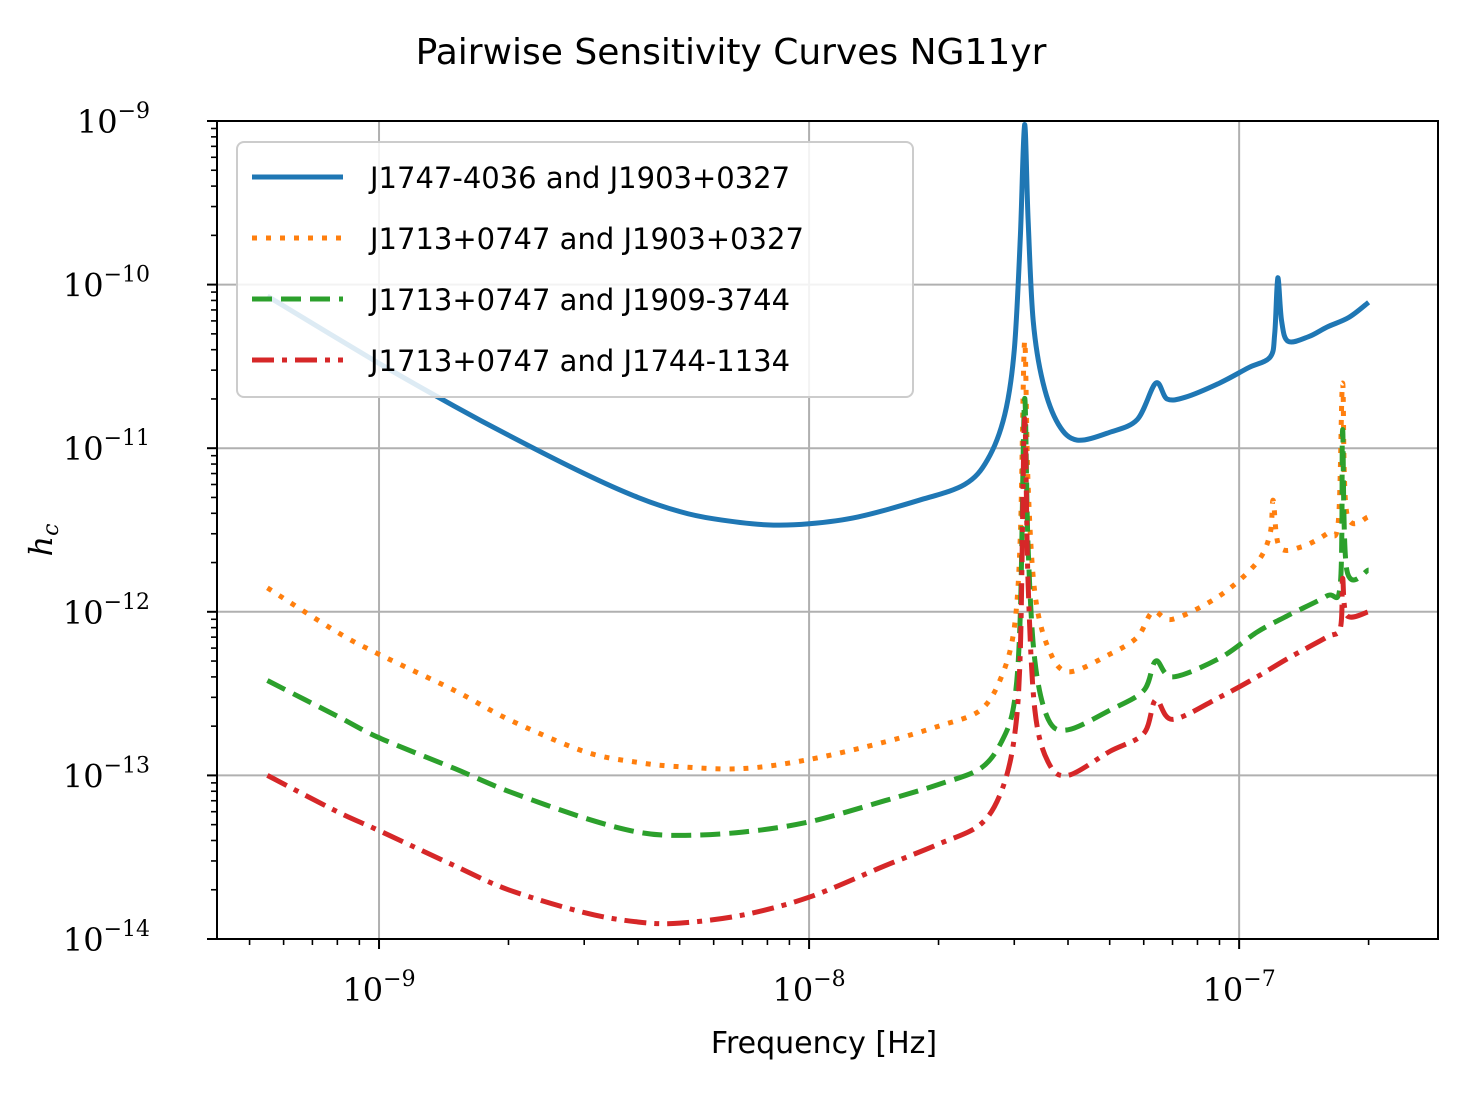  Describe the element at coordinates (378, 988) in the screenshot. I see `x-tick-label: 10⁻⁹` at that location.